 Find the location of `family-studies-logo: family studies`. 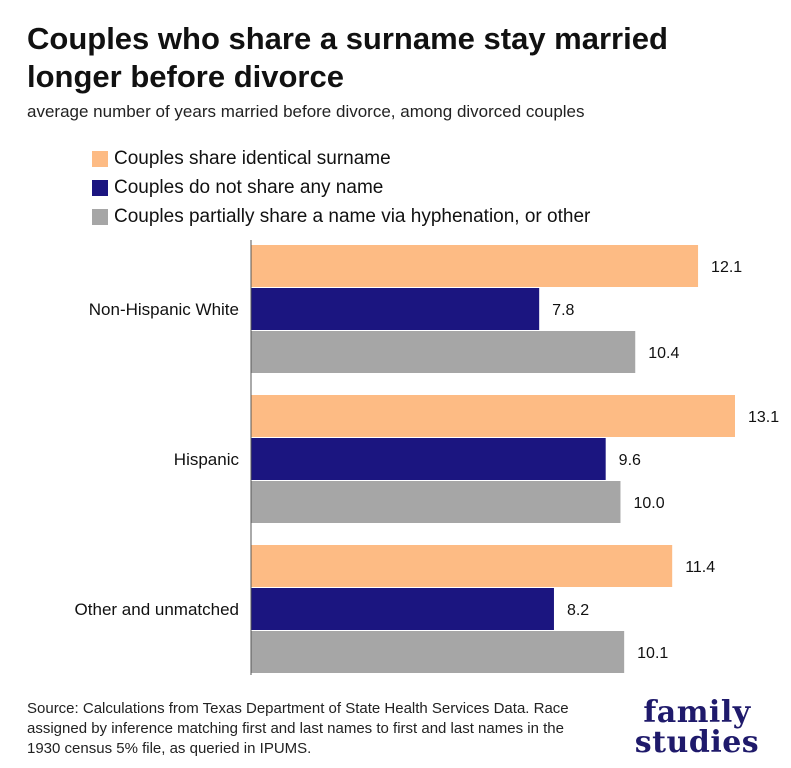

family-studies-logo: family studies is located at coordinates (697, 728).